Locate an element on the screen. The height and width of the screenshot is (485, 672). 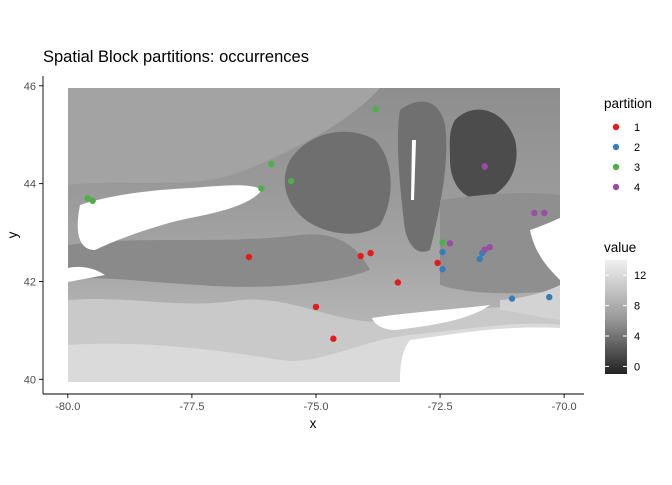
y-tick-label: 40 is located at coordinates (30, 380).